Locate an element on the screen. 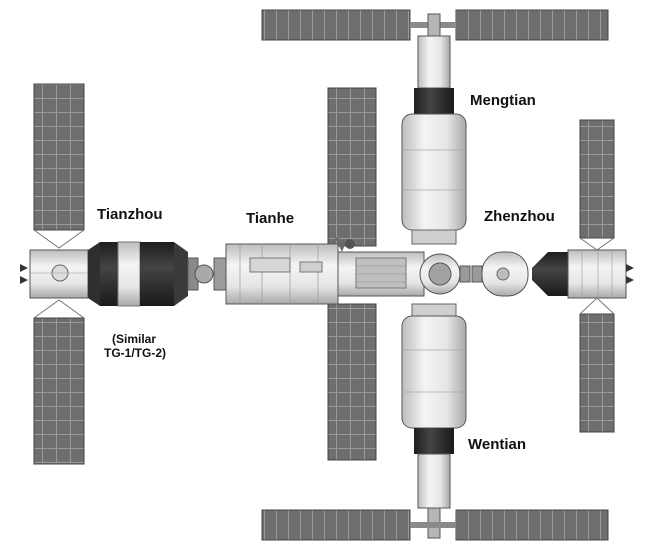 The height and width of the screenshot is (550, 648). label-tianzhou: Tianzhou is located at coordinates (130, 214).